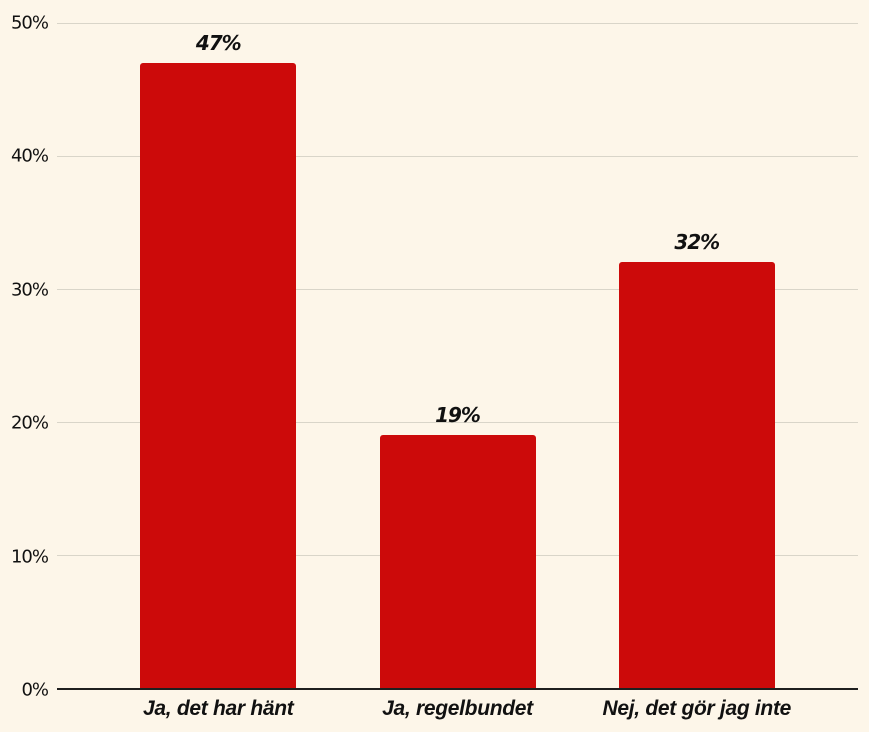 Image resolution: width=869 pixels, height=732 pixels. I want to click on bar-ja-regelbundet, so click(457, 561).